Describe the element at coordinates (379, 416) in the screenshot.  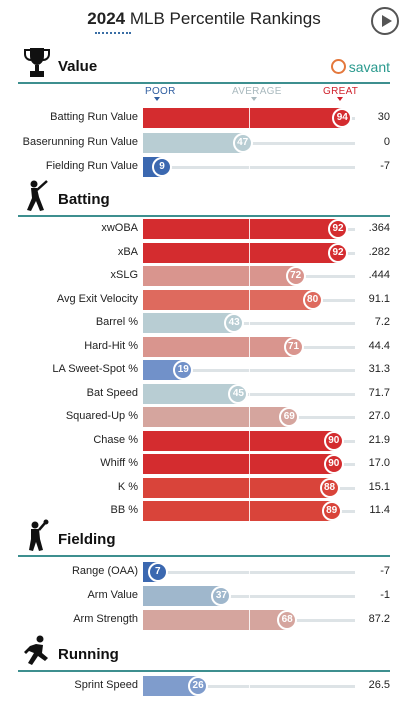
I see `metric-value: 27.0` at that location.